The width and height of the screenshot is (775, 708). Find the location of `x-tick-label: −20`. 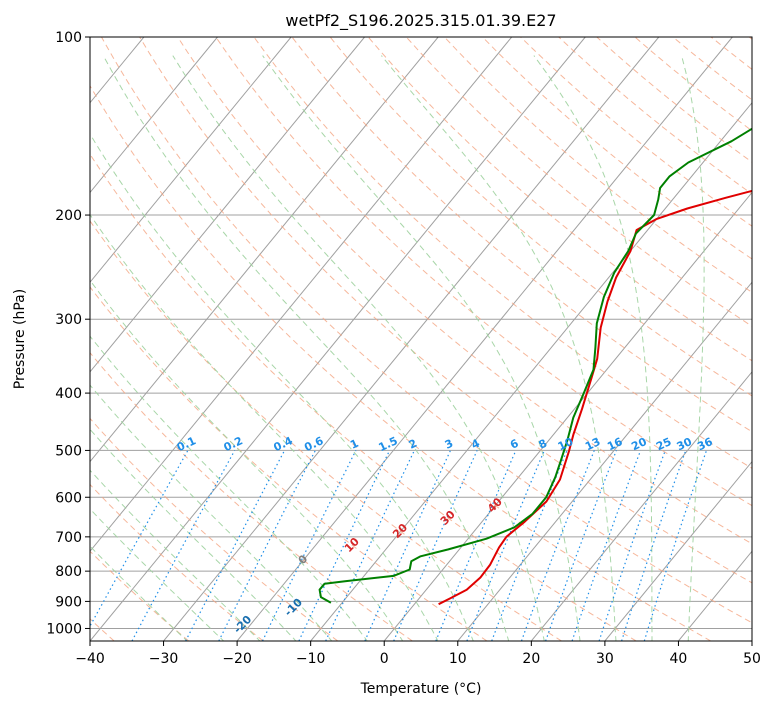

x-tick-label: −20 is located at coordinates (237, 659).